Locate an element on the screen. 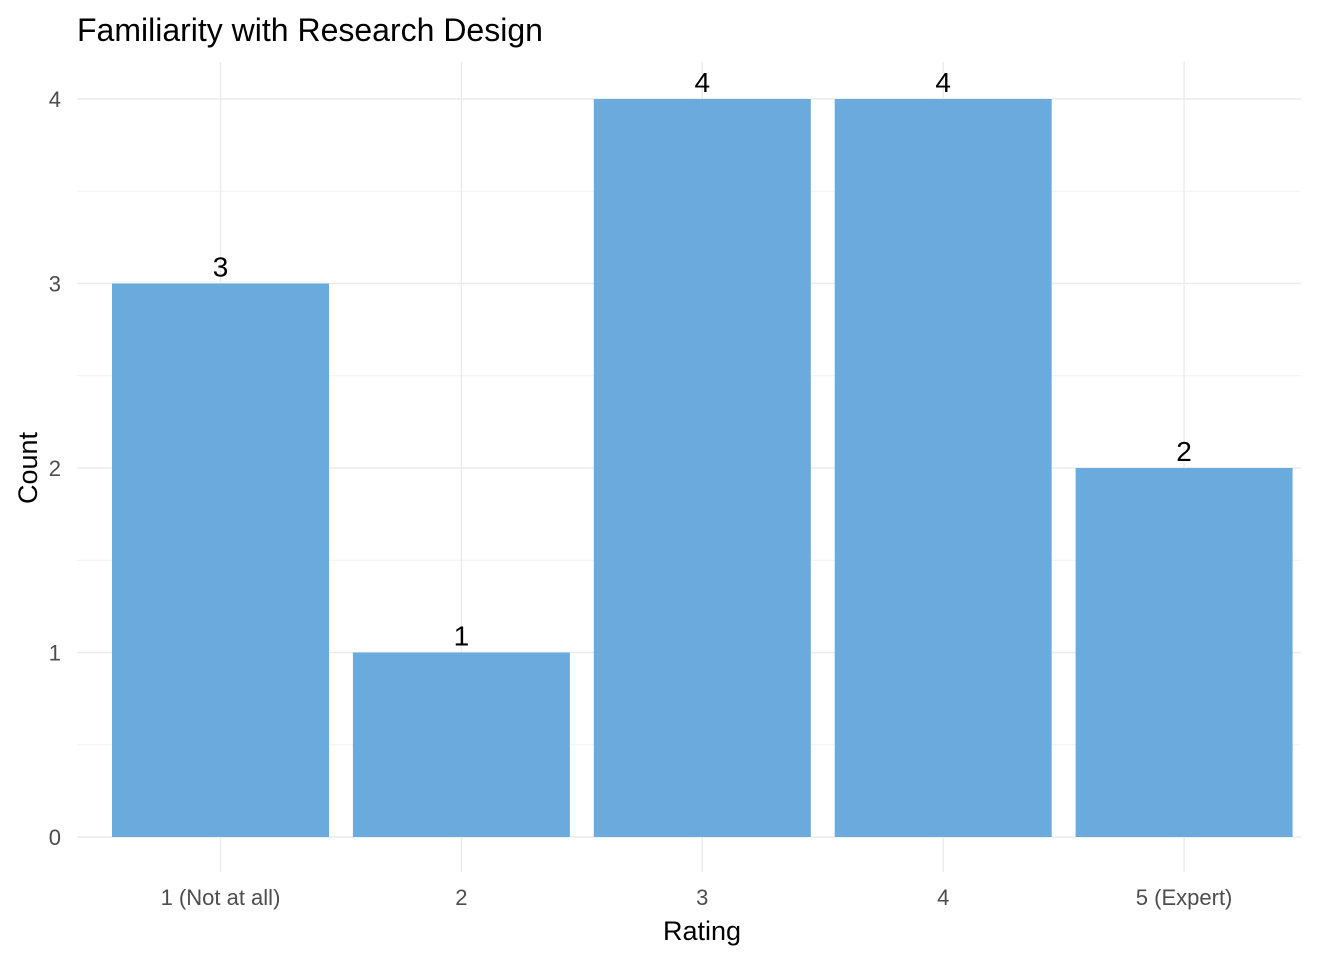  y-tick-label: 0 is located at coordinates (55, 837).